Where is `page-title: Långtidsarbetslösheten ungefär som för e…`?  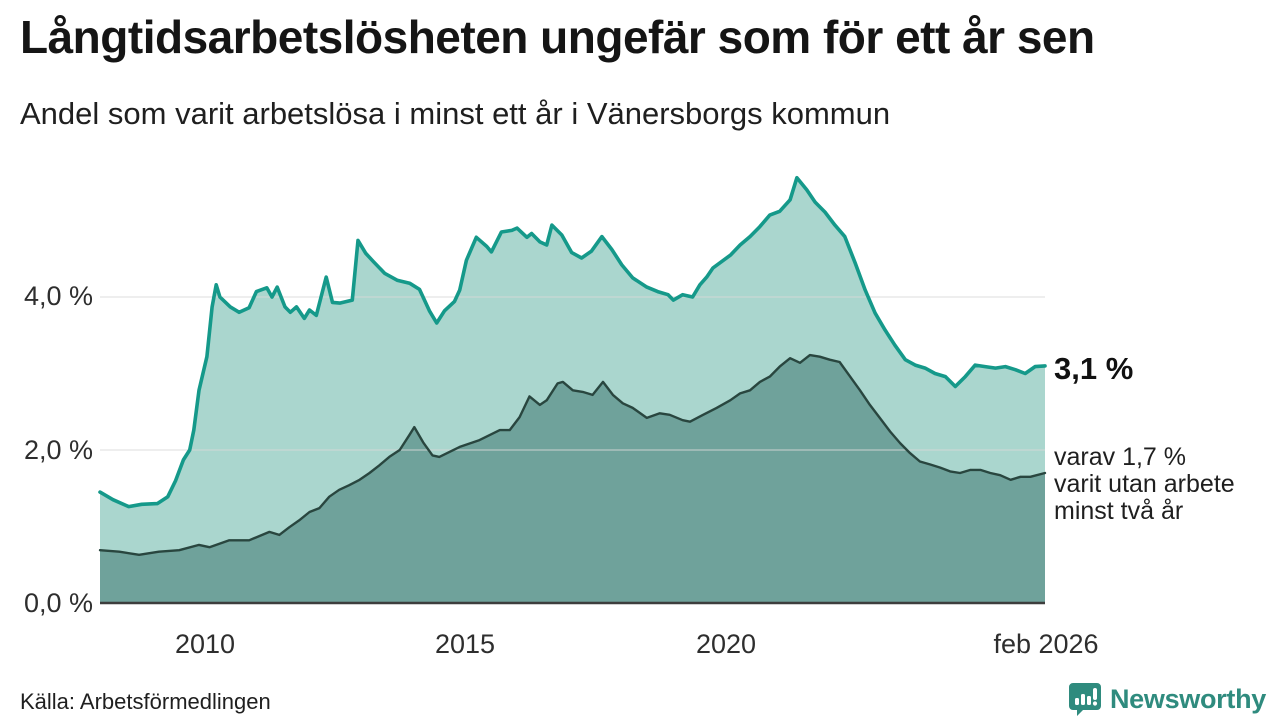
page-title: Långtidsarbetslösheten ungefär som för e… is located at coordinates (557, 37).